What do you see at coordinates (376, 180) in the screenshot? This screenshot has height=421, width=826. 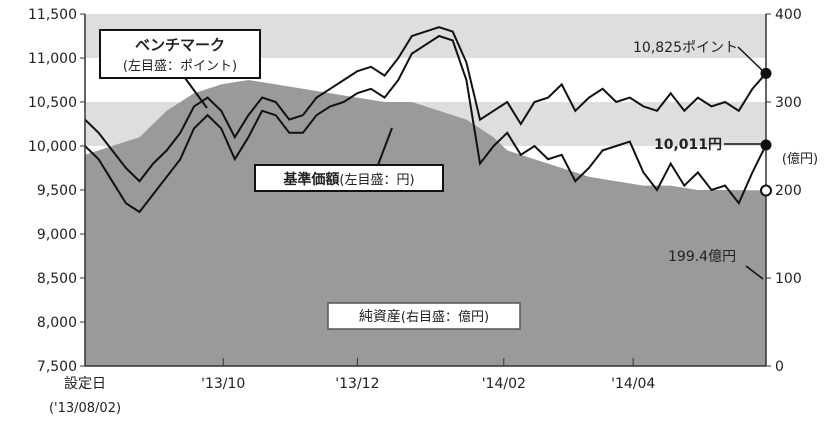 I see `nav-legend-sub: (左目盛：円)` at bounding box center [376, 180].